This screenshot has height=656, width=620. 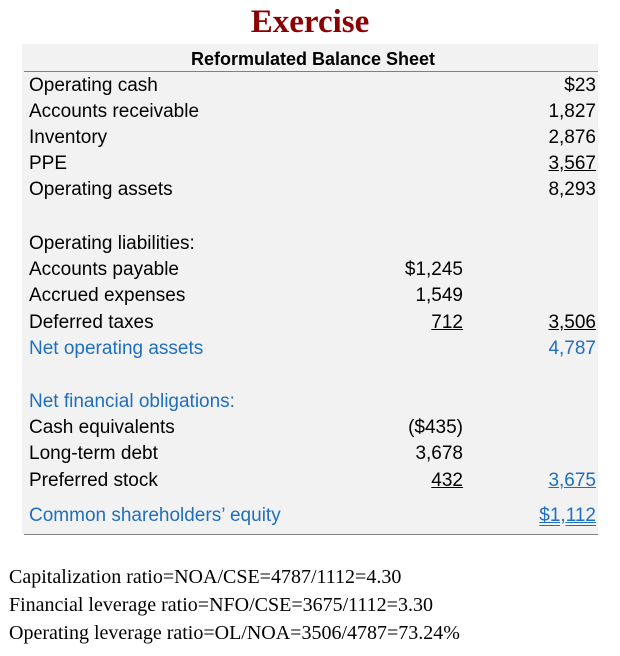 I want to click on row-label: Accounts receivable, so click(x=114, y=111).